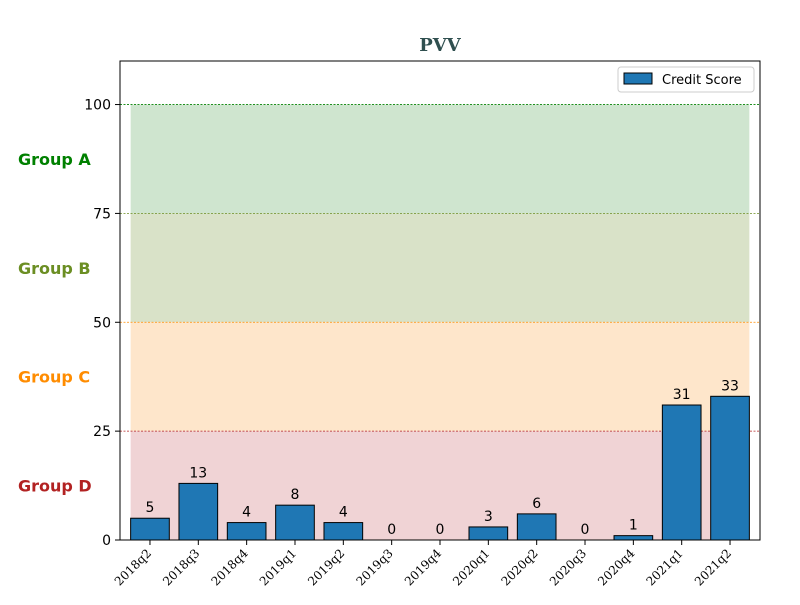 The image size is (800, 605). I want to click on legend: Credit Score, so click(686, 79).